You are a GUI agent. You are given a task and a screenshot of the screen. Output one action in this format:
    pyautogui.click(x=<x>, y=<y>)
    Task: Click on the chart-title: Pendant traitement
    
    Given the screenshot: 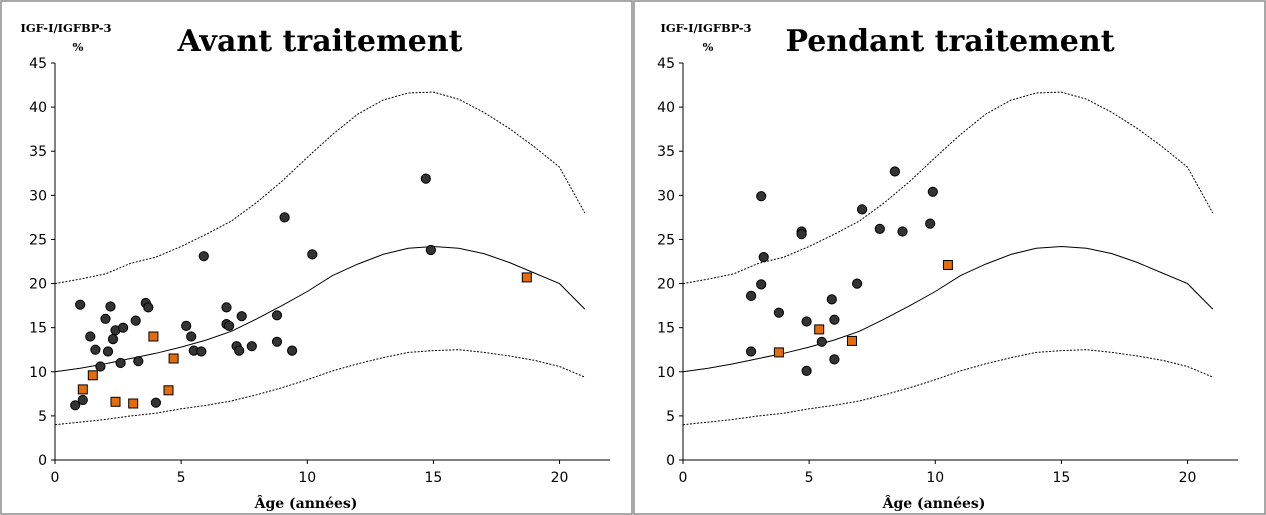 What is the action you would take?
    pyautogui.click(x=949, y=41)
    